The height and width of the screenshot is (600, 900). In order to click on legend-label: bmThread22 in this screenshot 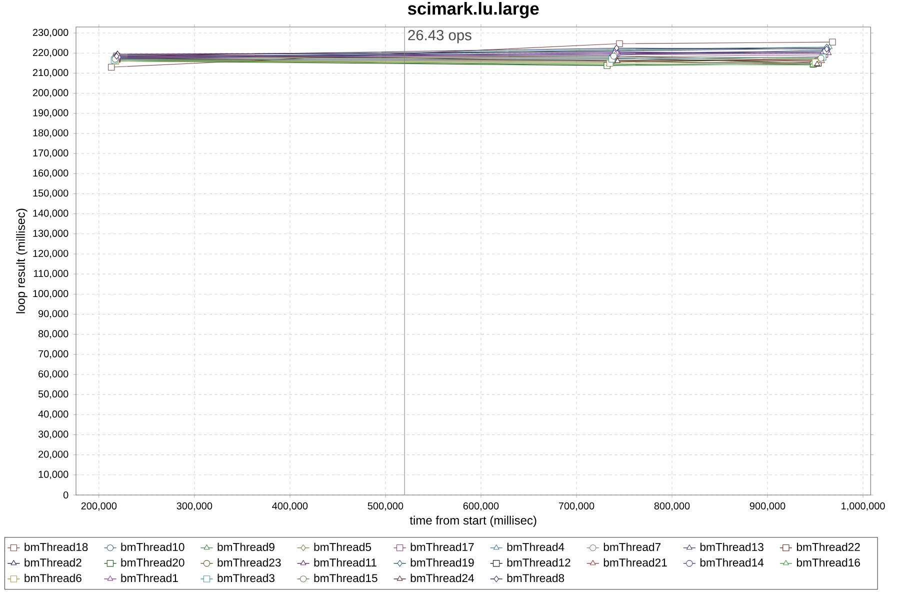, I will do `click(828, 547)`.